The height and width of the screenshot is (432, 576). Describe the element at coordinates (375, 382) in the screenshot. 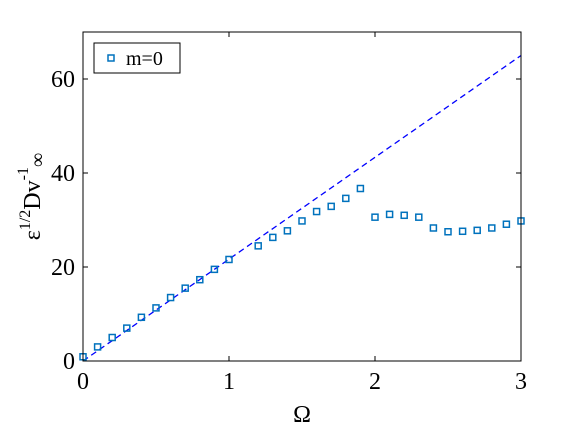

I see `x-tick-label: 2` at that location.